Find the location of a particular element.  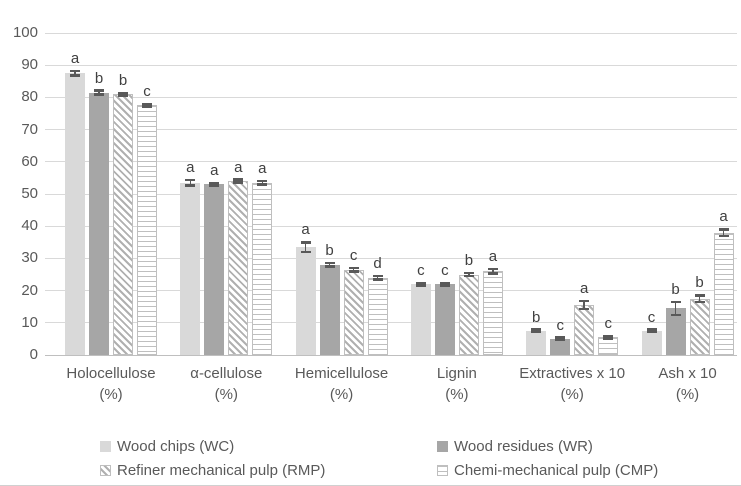

x-axis-category-label: α-cellulose (%) is located at coordinates (226, 384).